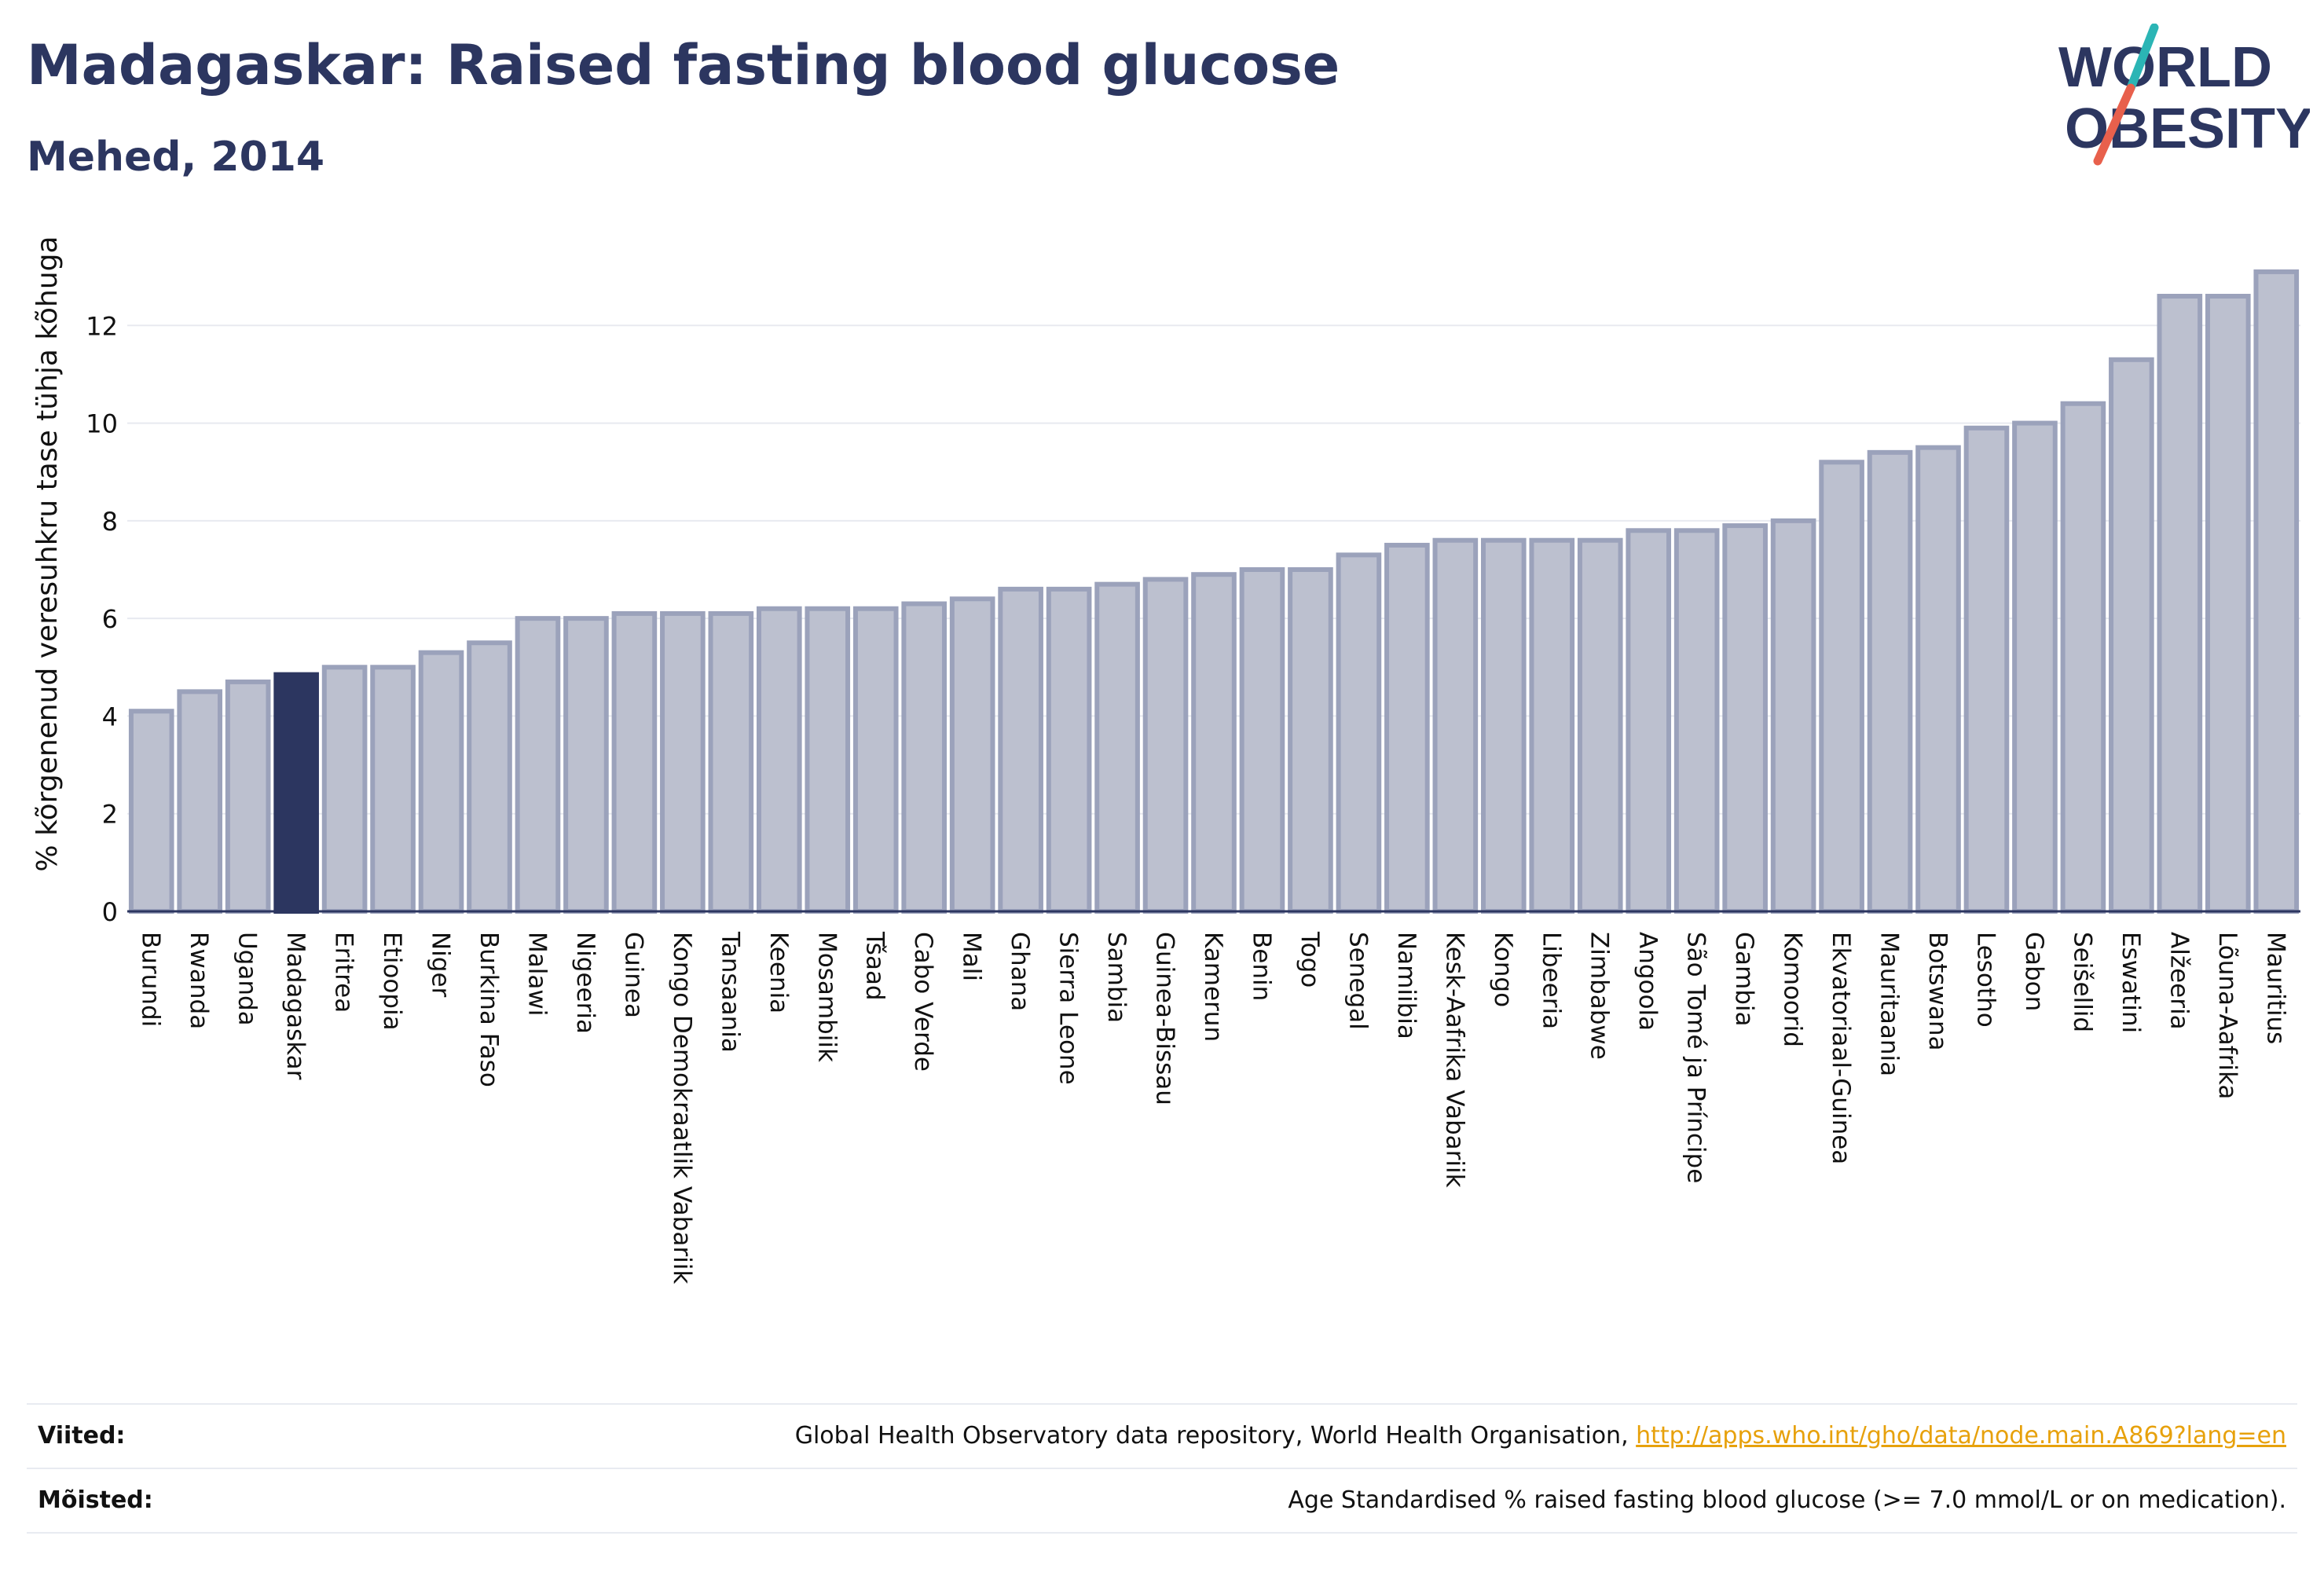 This screenshot has width=2324, height=1576. I want to click on x-tick-label: Gabon, so click(2034, 971).